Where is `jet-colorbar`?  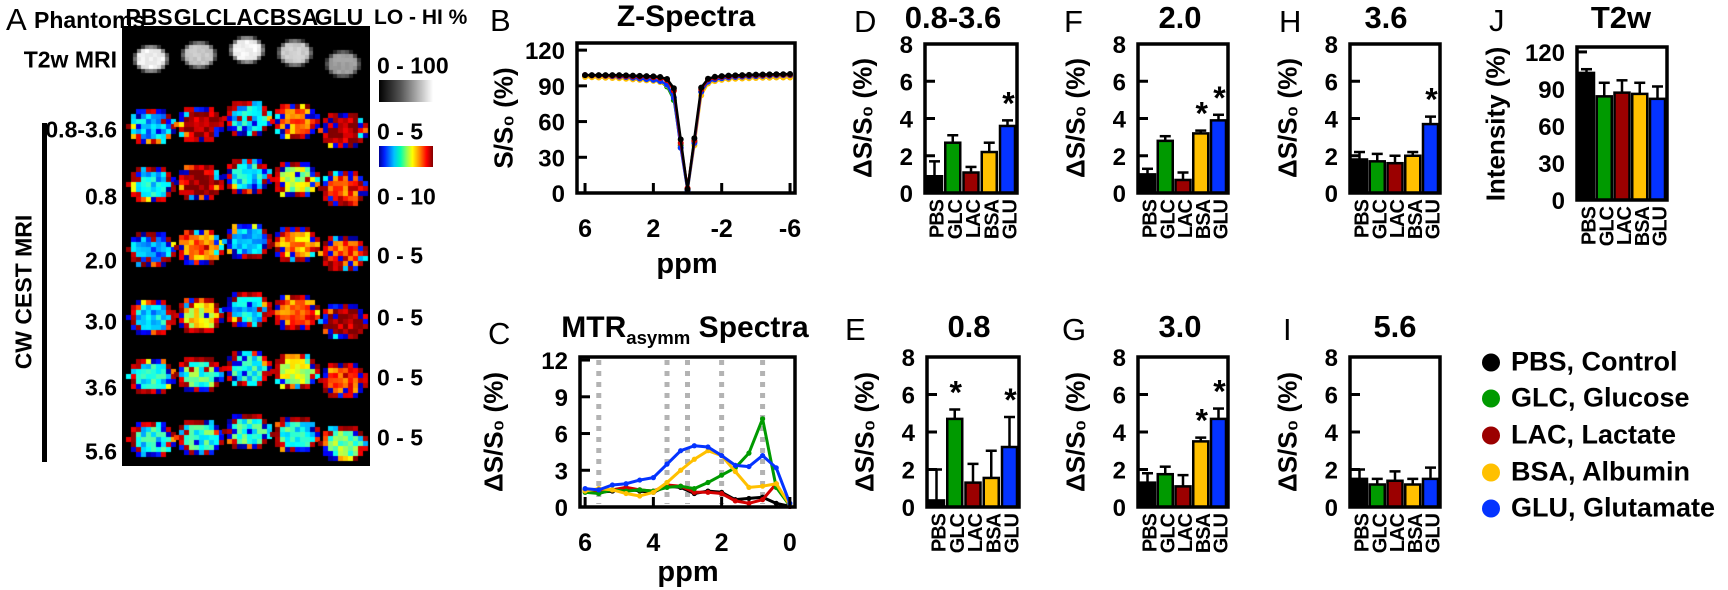
jet-colorbar is located at coordinates (406, 156).